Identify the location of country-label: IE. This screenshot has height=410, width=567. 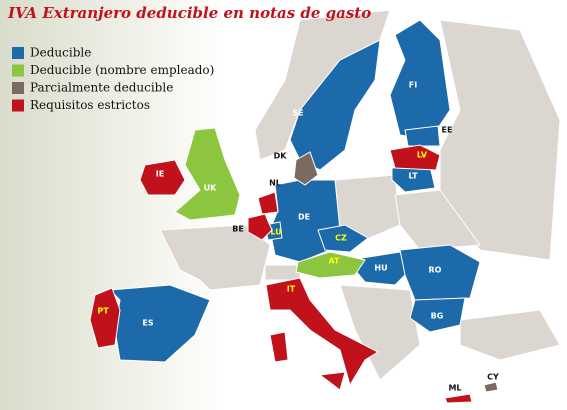
(160, 174).